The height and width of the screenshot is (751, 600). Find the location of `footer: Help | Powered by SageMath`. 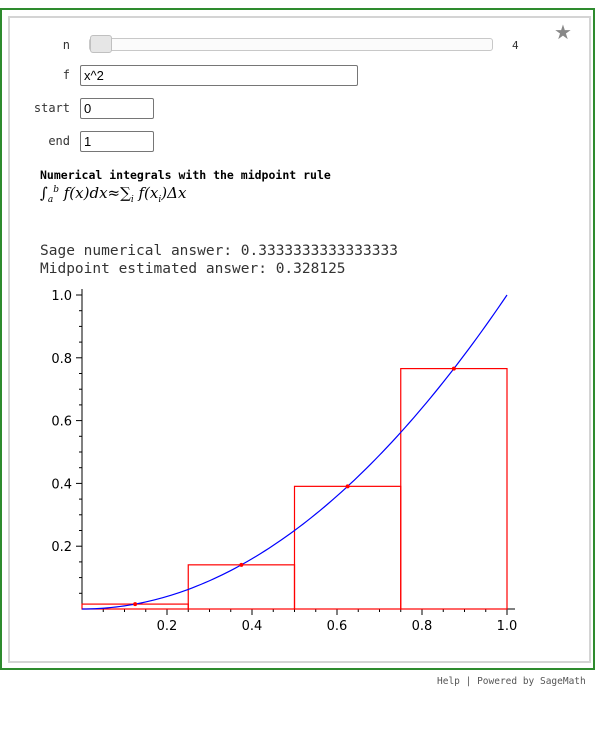

footer: Help | Powered by SageMath is located at coordinates (511, 681).